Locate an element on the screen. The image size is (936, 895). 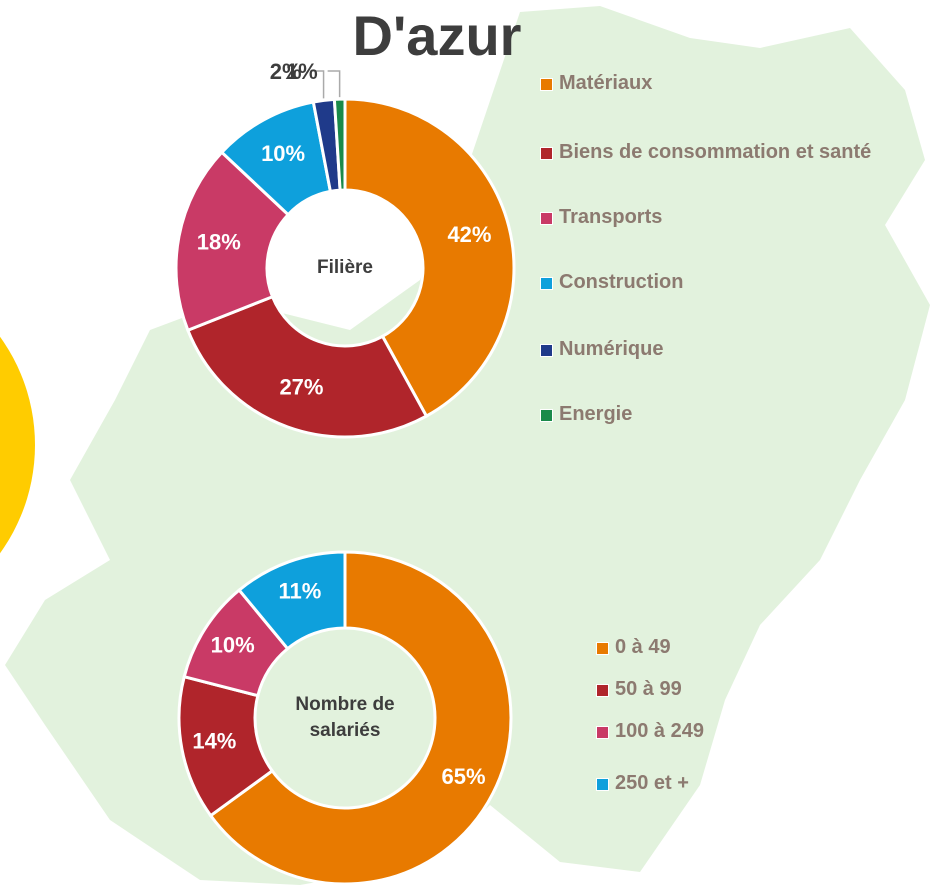
slice-label: 1% is located at coordinates (302, 71).